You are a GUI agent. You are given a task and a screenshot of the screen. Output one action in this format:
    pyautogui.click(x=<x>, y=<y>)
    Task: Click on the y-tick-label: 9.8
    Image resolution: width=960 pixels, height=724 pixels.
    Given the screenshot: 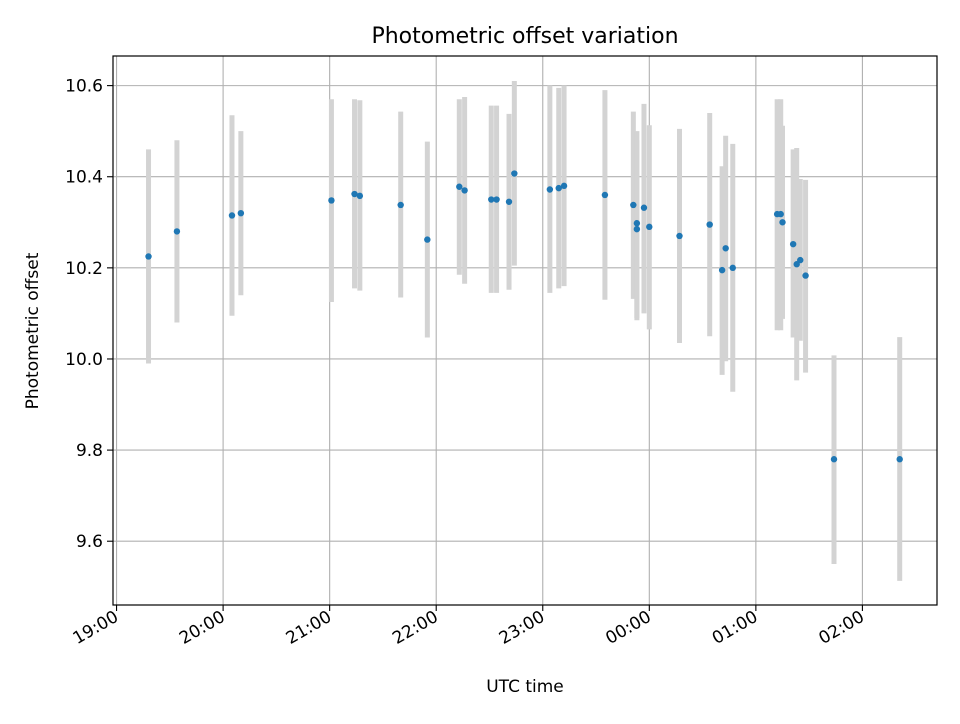 What is the action you would take?
    pyautogui.click(x=89, y=451)
    